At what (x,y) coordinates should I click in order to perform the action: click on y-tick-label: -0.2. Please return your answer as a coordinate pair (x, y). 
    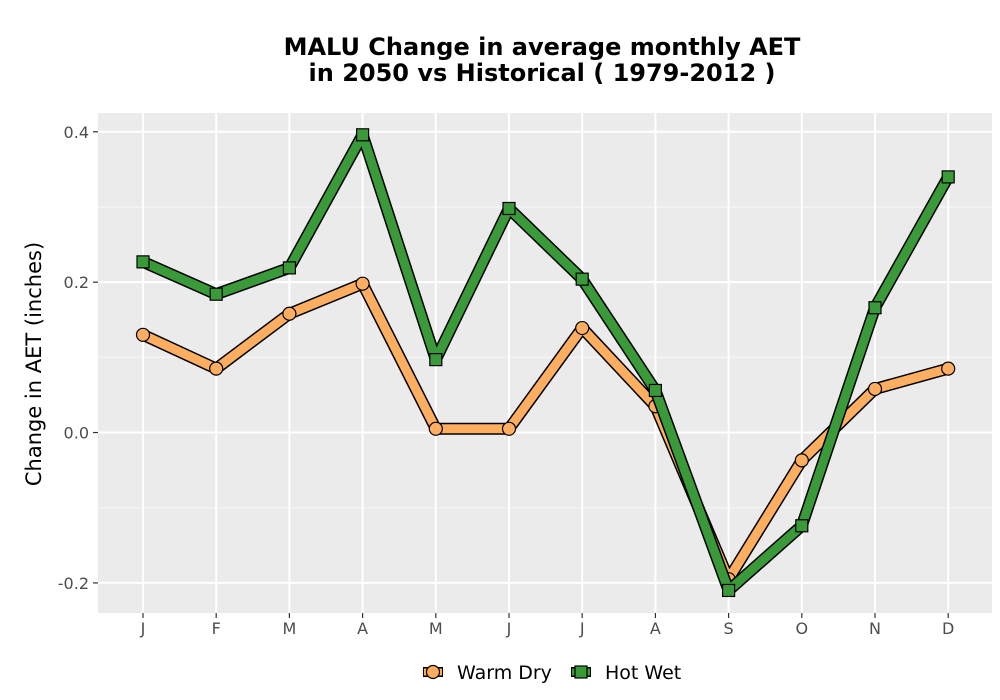
    Looking at the image, I should click on (73, 583).